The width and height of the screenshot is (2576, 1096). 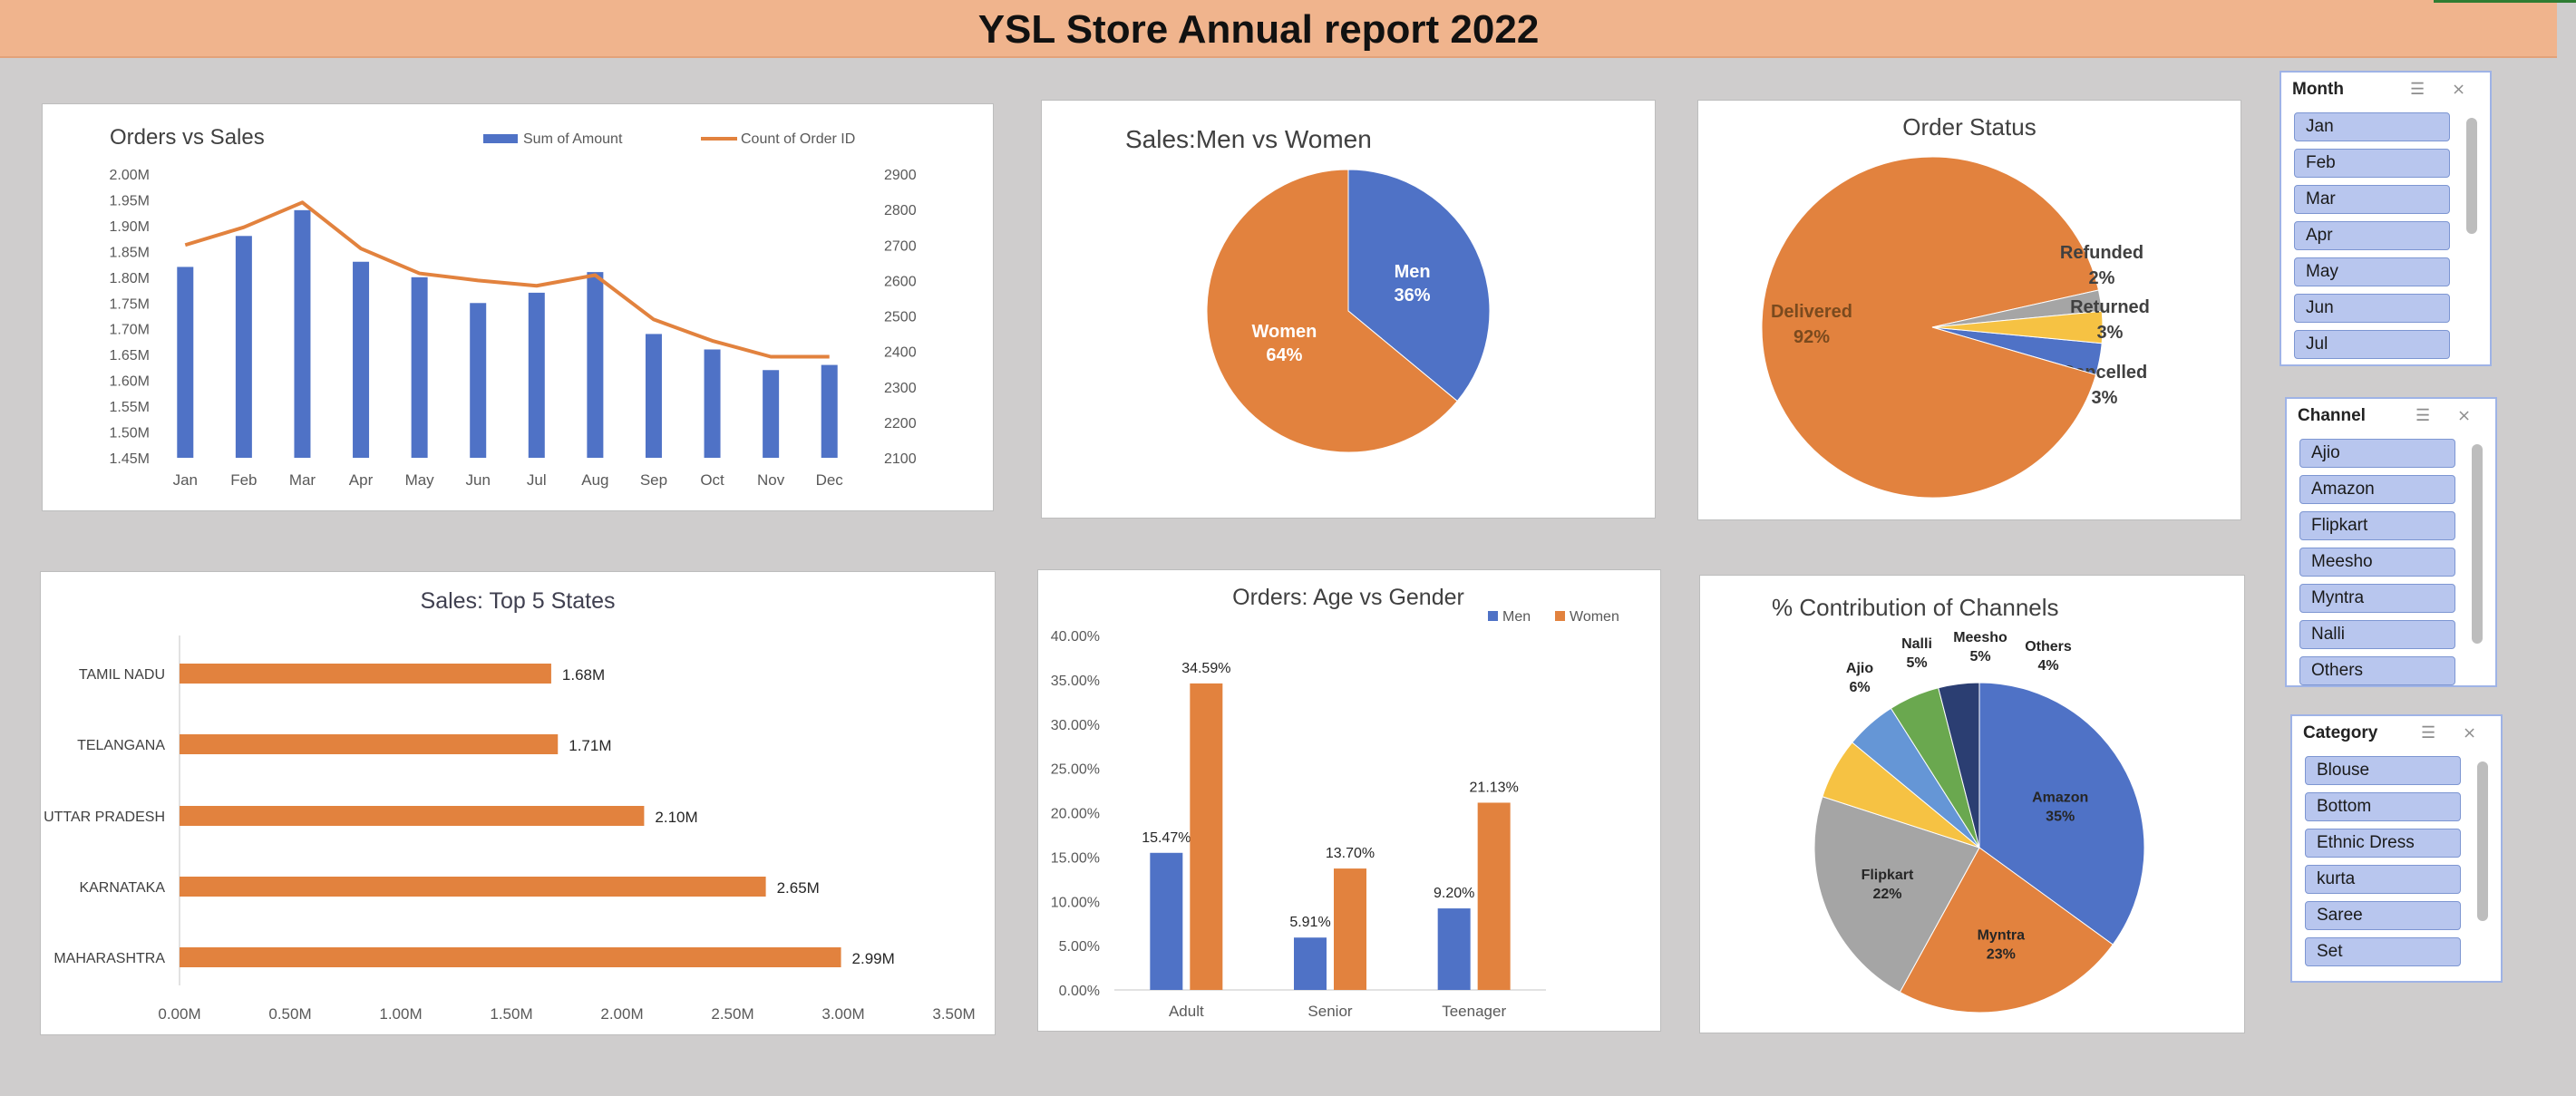 What do you see at coordinates (1888, 875) in the screenshot?
I see `slice-name-label: Flipkart` at bounding box center [1888, 875].